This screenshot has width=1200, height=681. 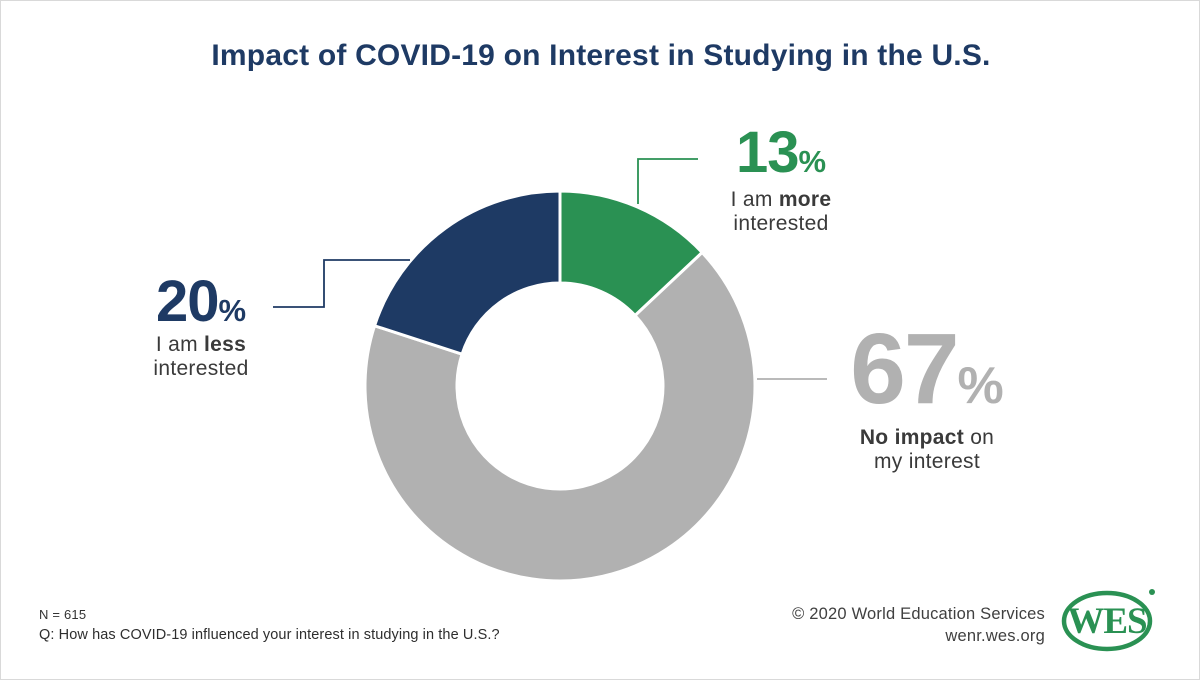 I want to click on connector-more-interested, so click(x=667, y=181).